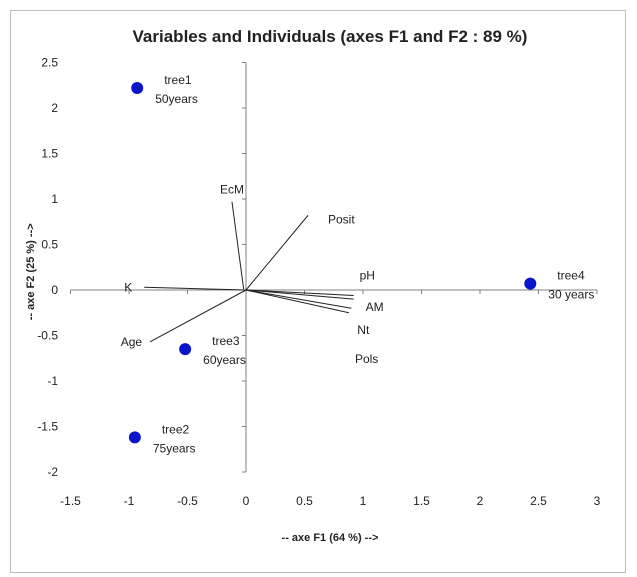 This screenshot has height=577, width=637. I want to click on x-tick-label: 0, so click(246, 501).